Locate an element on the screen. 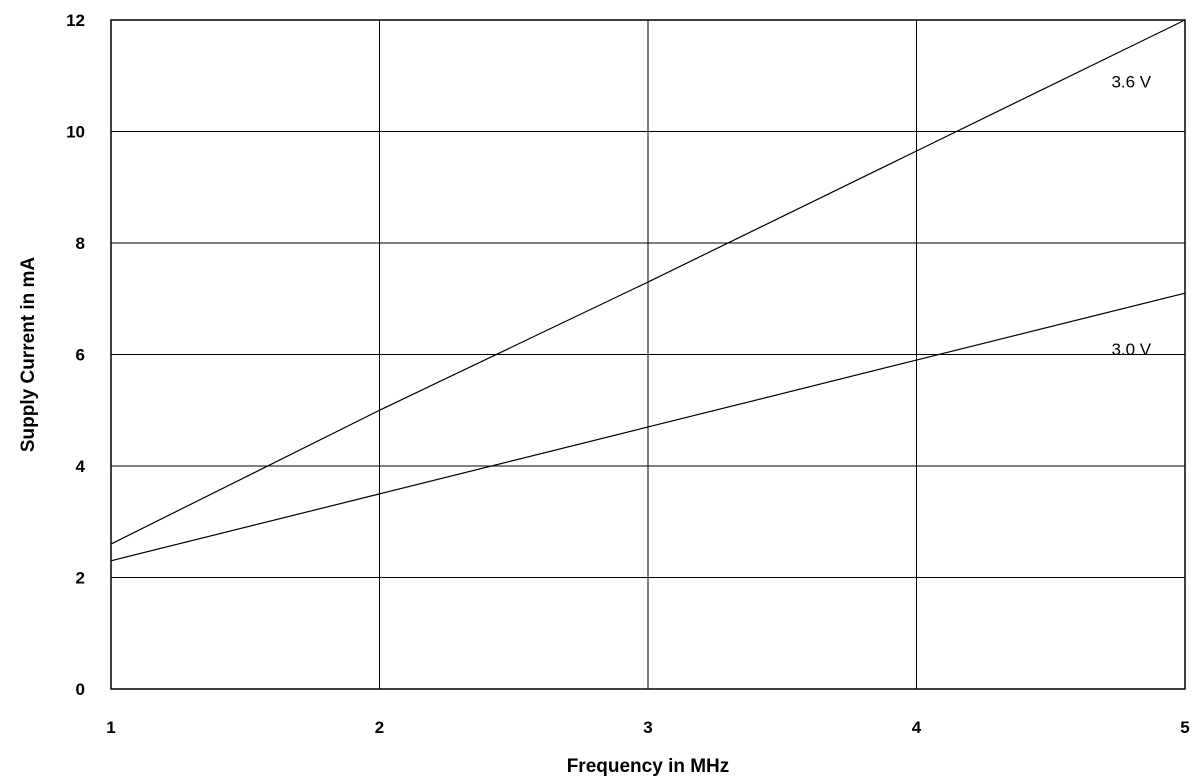  y-tick-label: 2 is located at coordinates (80, 578).